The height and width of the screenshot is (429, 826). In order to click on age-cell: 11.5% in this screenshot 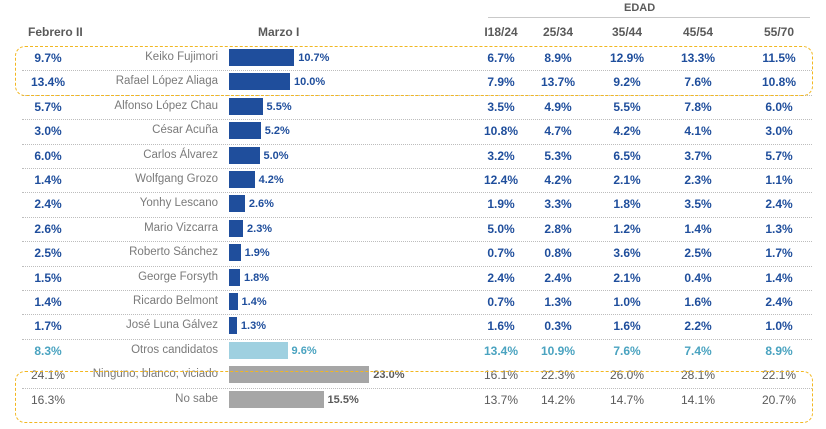, I will do `click(779, 58)`.